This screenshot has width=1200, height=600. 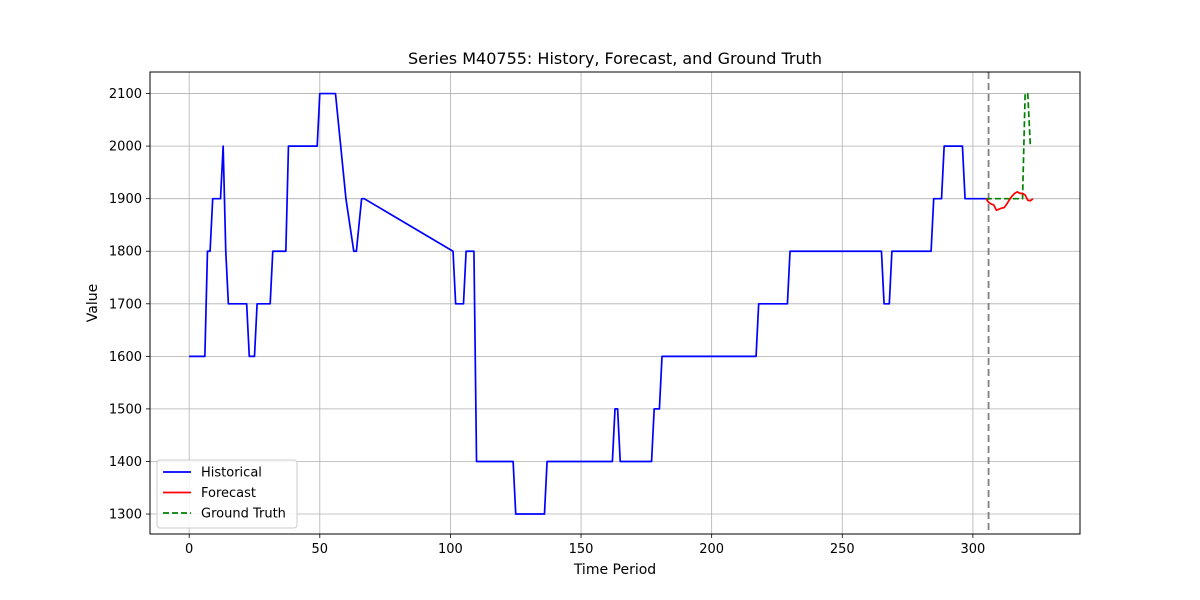 What do you see at coordinates (125, 252) in the screenshot?
I see `y-tick-label: 1800` at bounding box center [125, 252].